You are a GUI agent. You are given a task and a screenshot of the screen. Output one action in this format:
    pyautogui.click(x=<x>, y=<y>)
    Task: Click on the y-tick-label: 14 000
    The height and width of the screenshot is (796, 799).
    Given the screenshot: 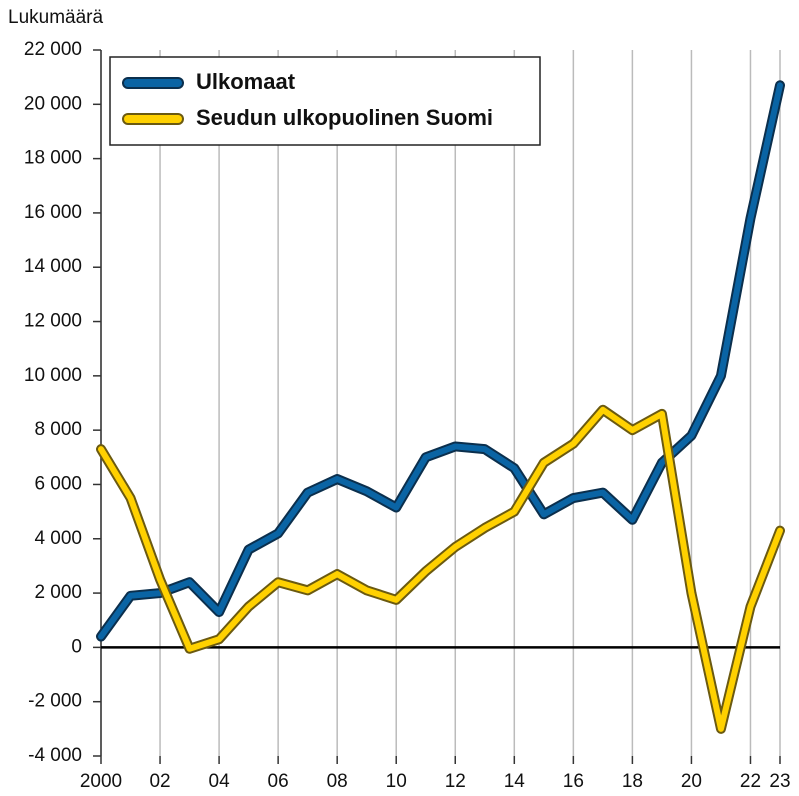 What is the action you would take?
    pyautogui.click(x=53, y=266)
    